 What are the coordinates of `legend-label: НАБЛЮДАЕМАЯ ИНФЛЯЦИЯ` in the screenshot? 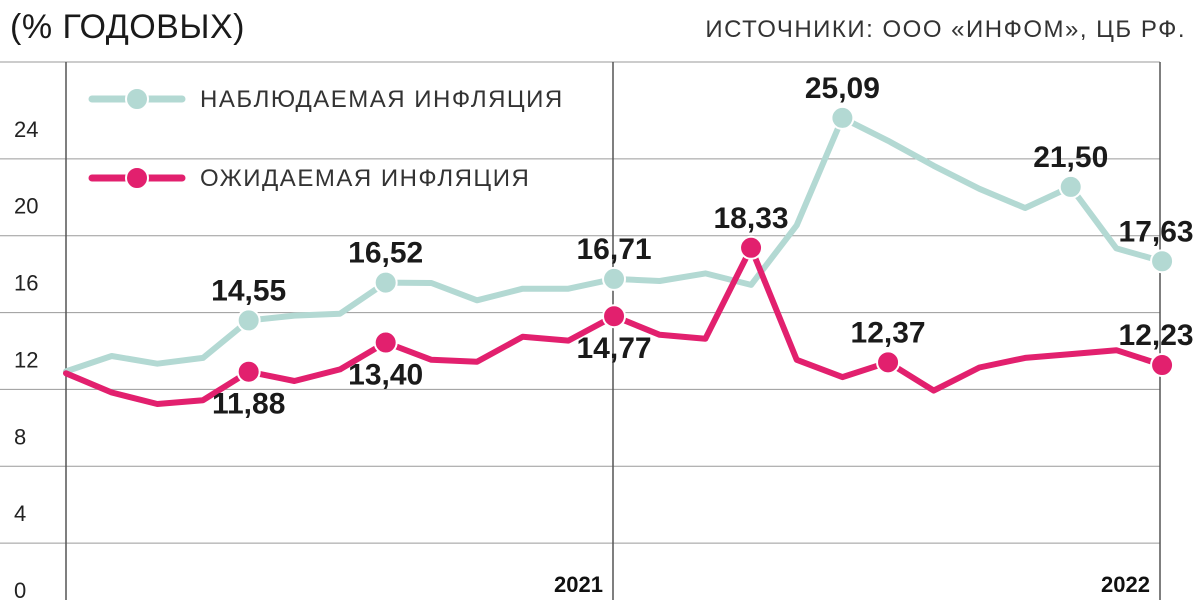 It's located at (382, 99).